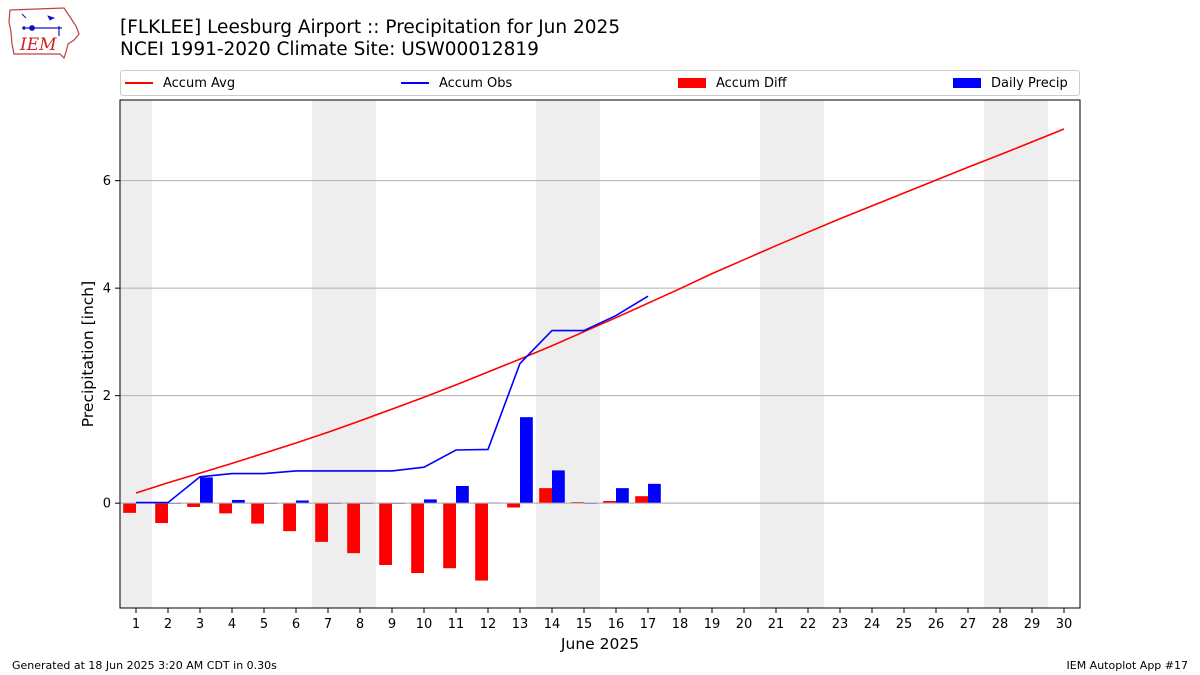  What do you see at coordinates (840, 624) in the screenshot?
I see `x-tick-label: 23` at bounding box center [840, 624].